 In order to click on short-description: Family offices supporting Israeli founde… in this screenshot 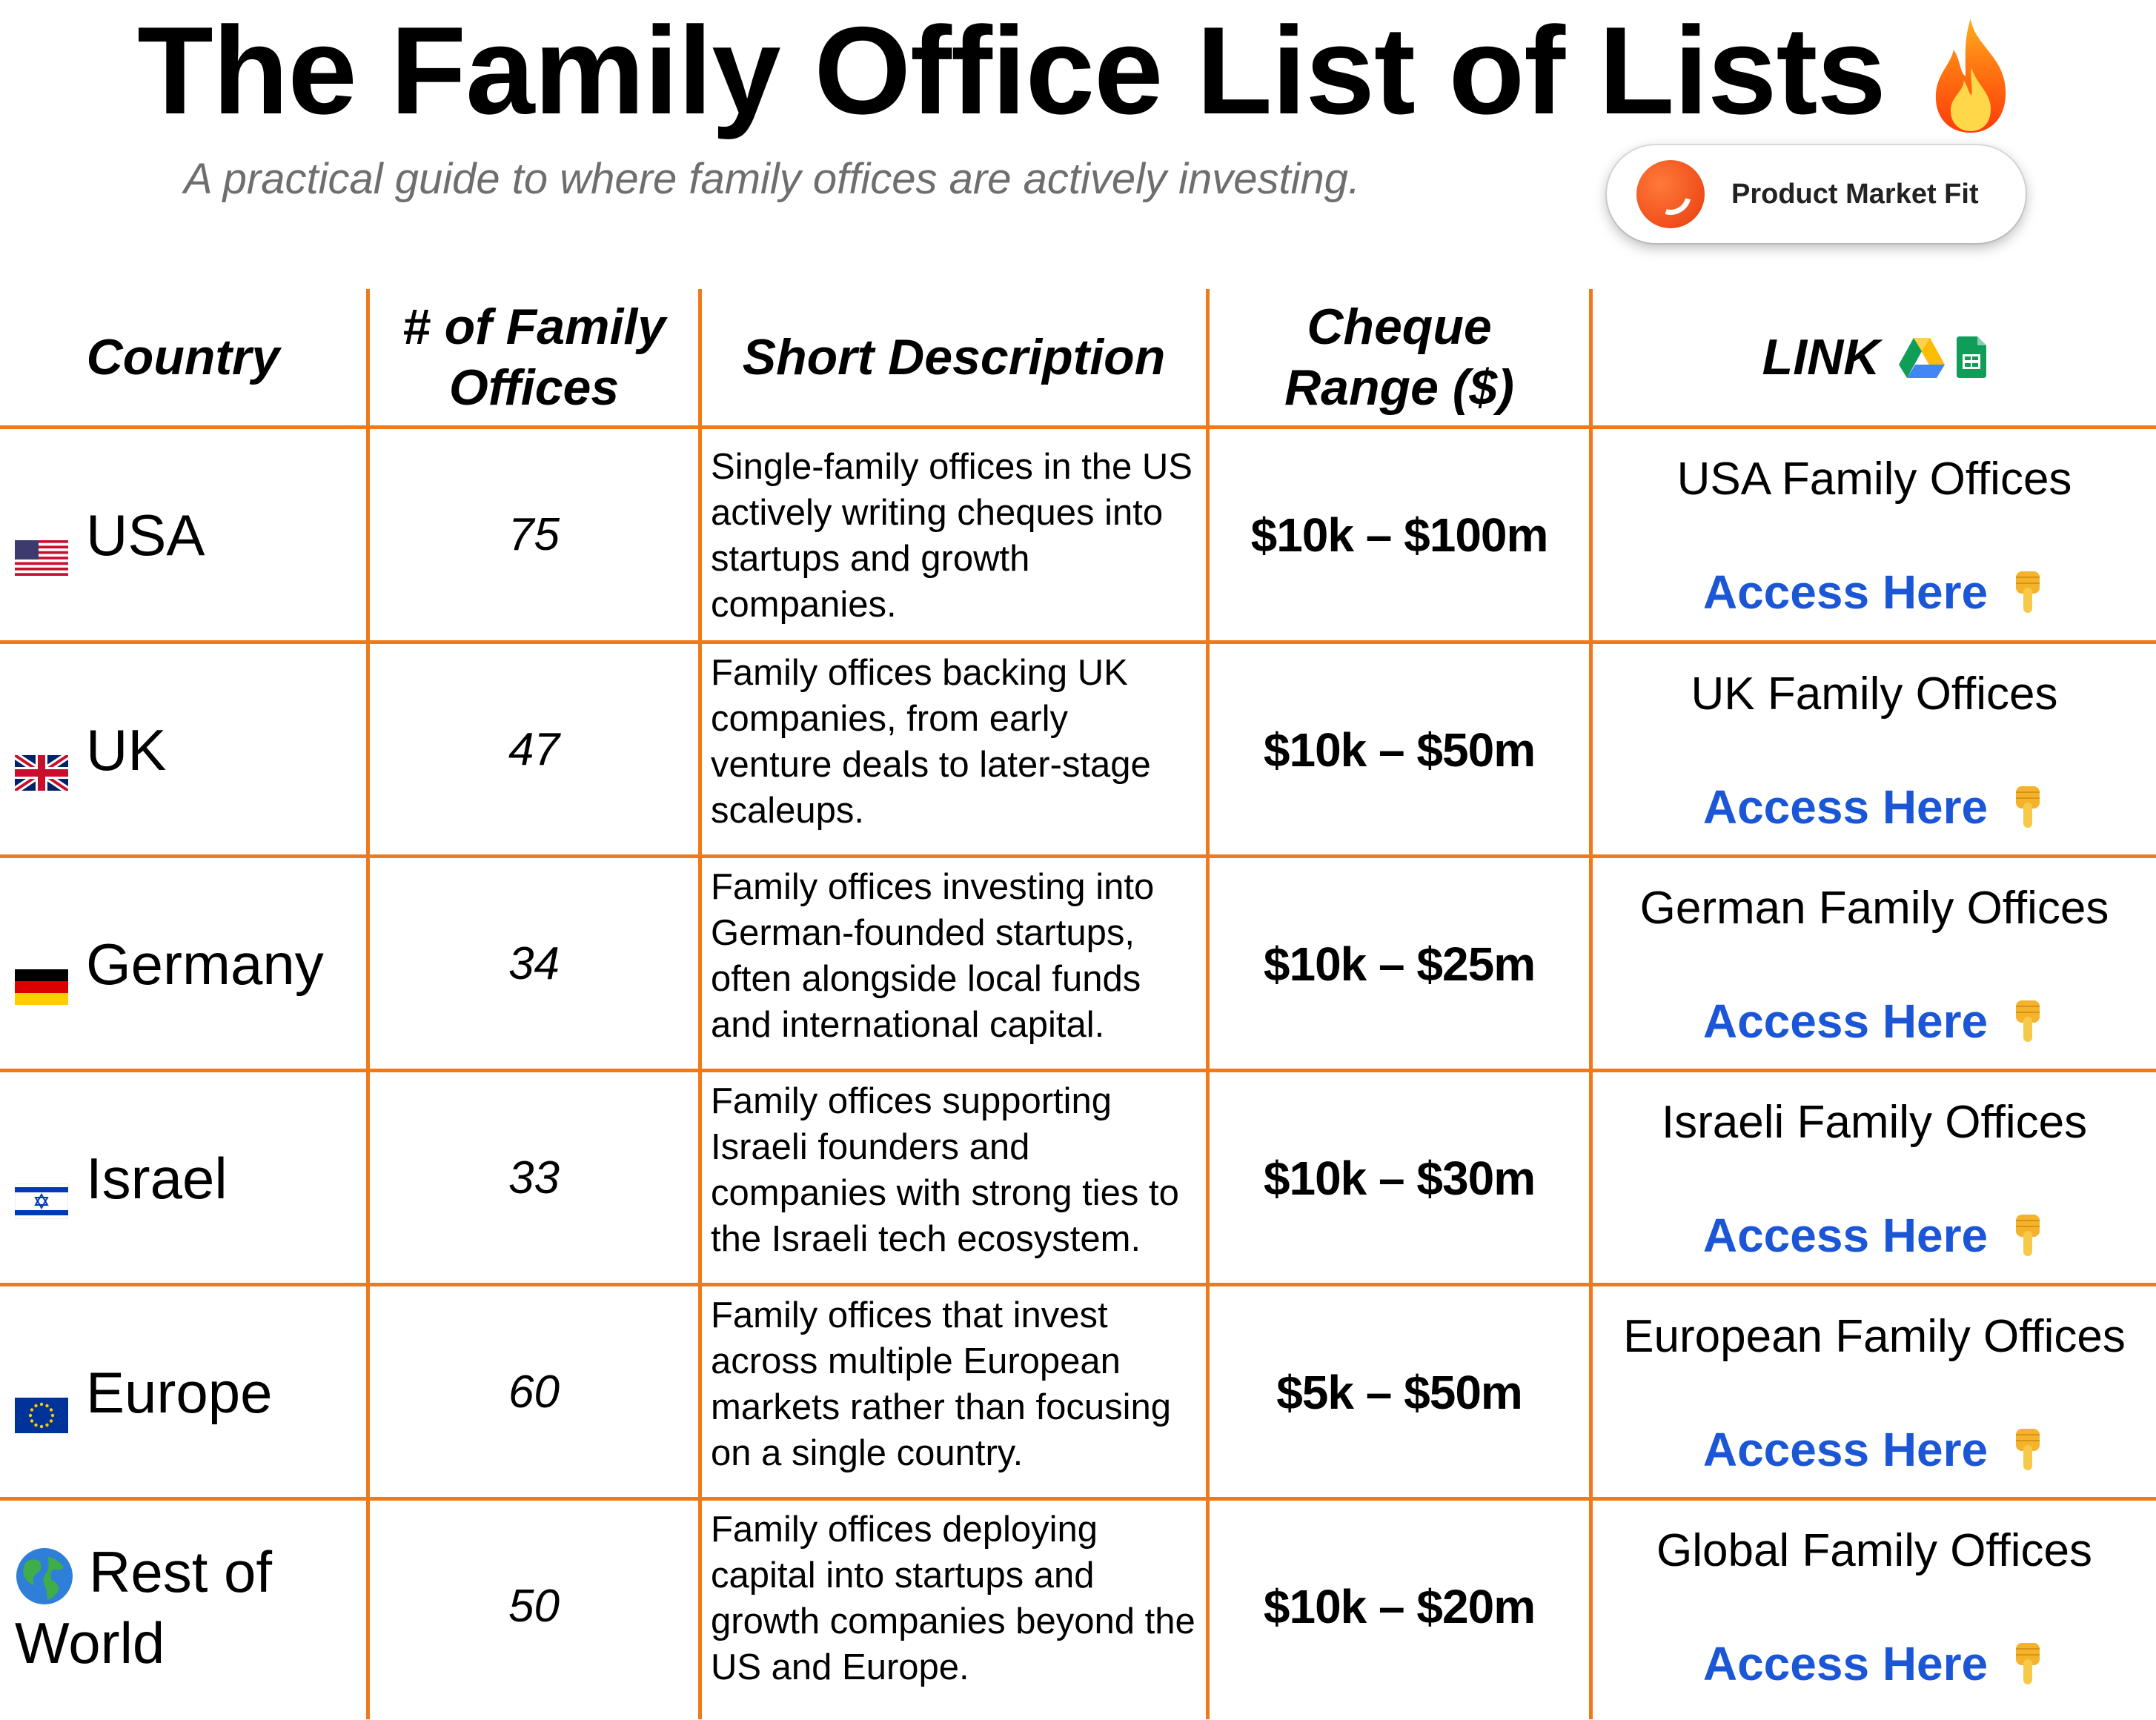, I will do `click(945, 1170)`.